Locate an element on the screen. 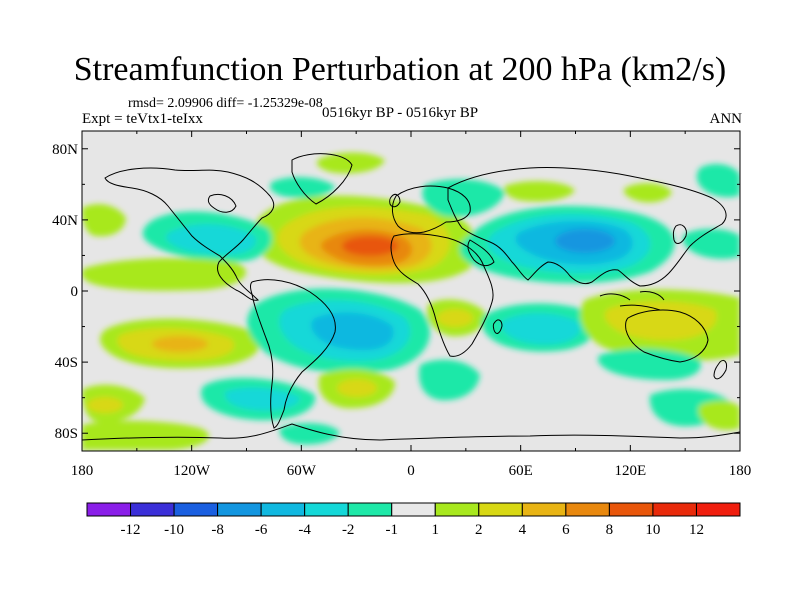  negative-anomaly-asia-core is located at coordinates (585, 241).